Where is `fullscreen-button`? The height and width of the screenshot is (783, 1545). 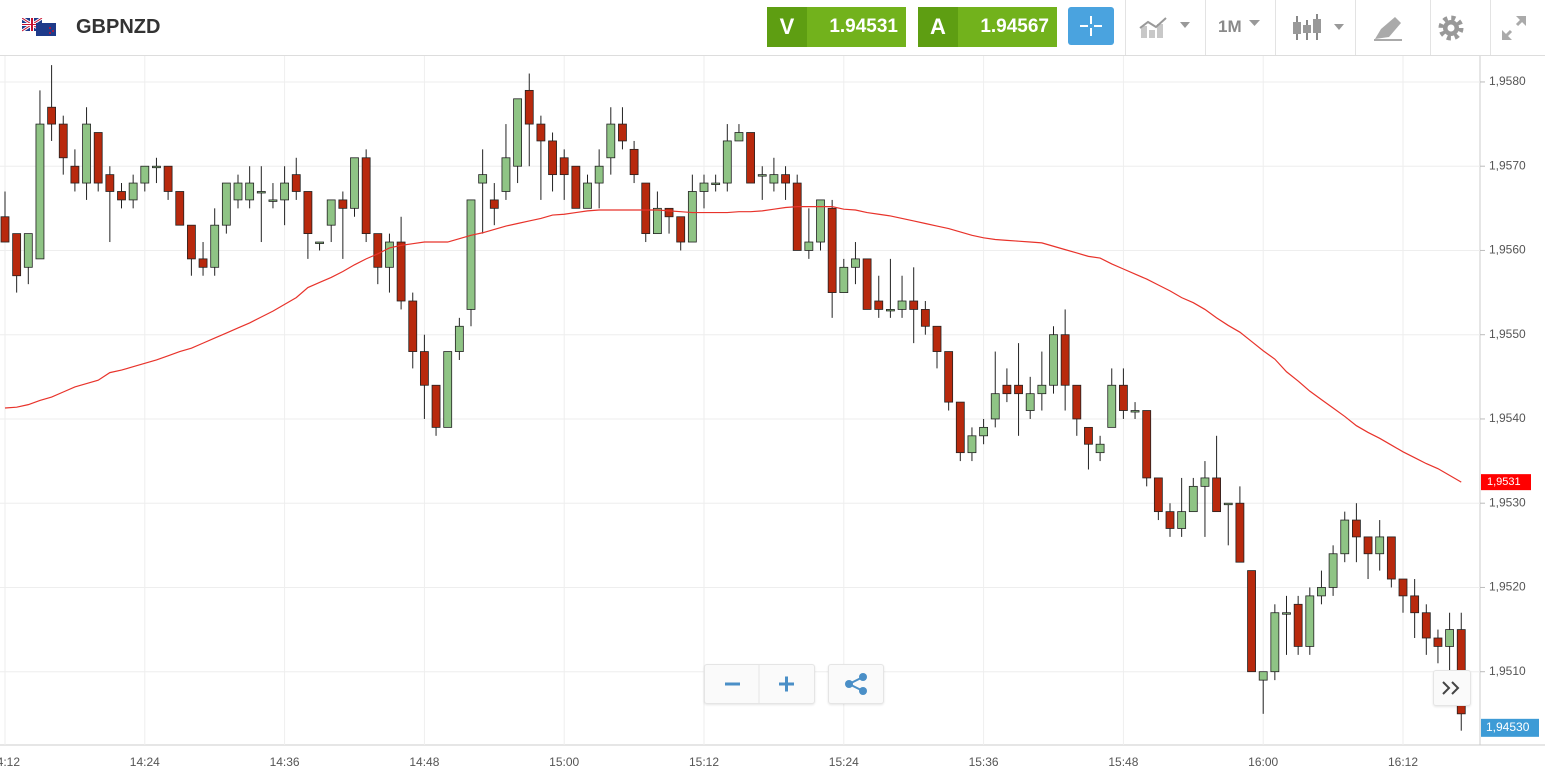 fullscreen-button is located at coordinates (1514, 28).